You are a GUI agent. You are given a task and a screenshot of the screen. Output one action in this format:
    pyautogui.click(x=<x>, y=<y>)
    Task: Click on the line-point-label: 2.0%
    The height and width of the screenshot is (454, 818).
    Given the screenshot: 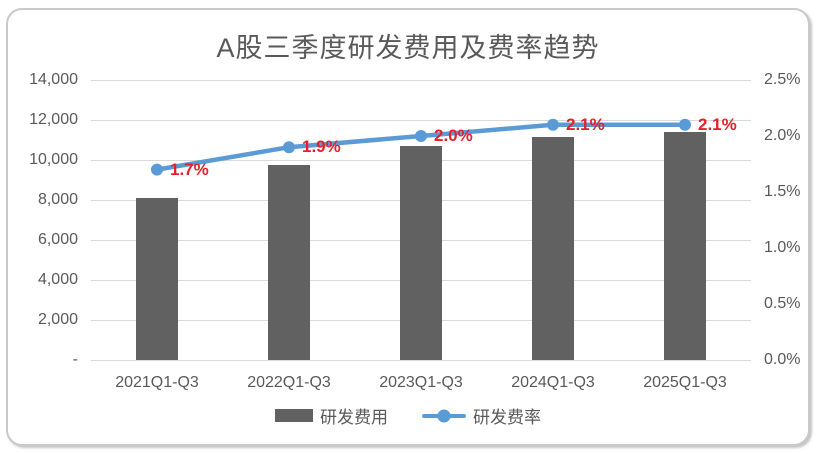 What is the action you would take?
    pyautogui.click(x=453, y=135)
    